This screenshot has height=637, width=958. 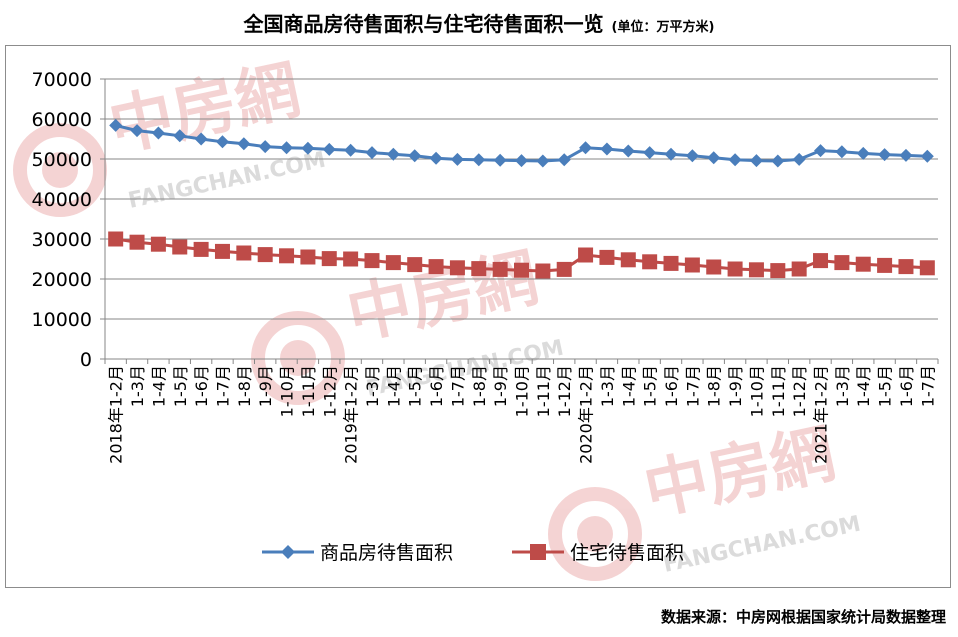 What do you see at coordinates (116, 414) in the screenshot?
I see `x-tick-label: 2018年1-2月` at bounding box center [116, 414].